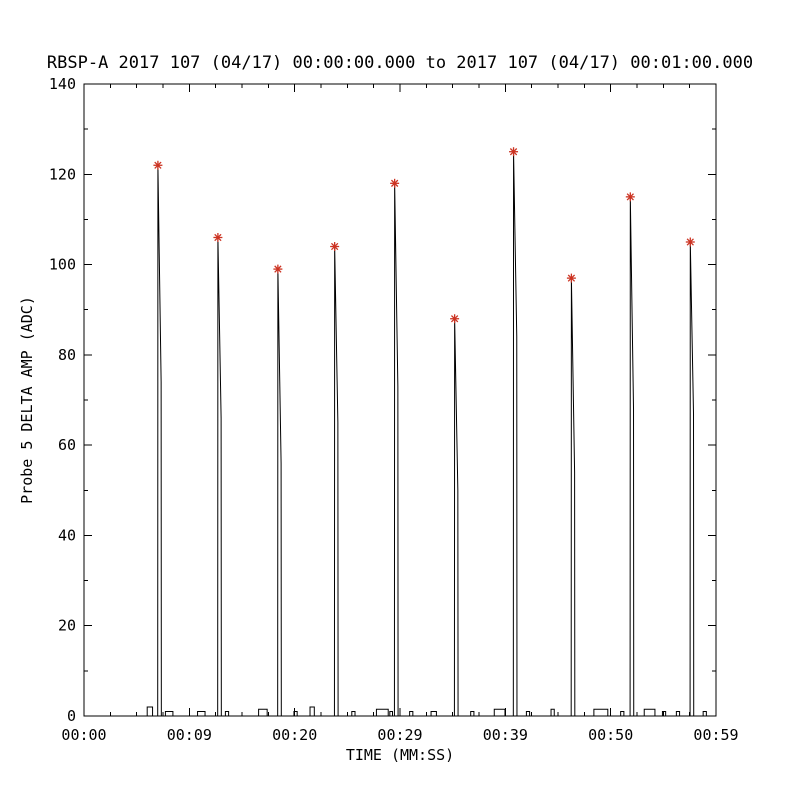 The image size is (800, 804). What do you see at coordinates (505, 735) in the screenshot?
I see `x-tick-label: 00:39` at bounding box center [505, 735].